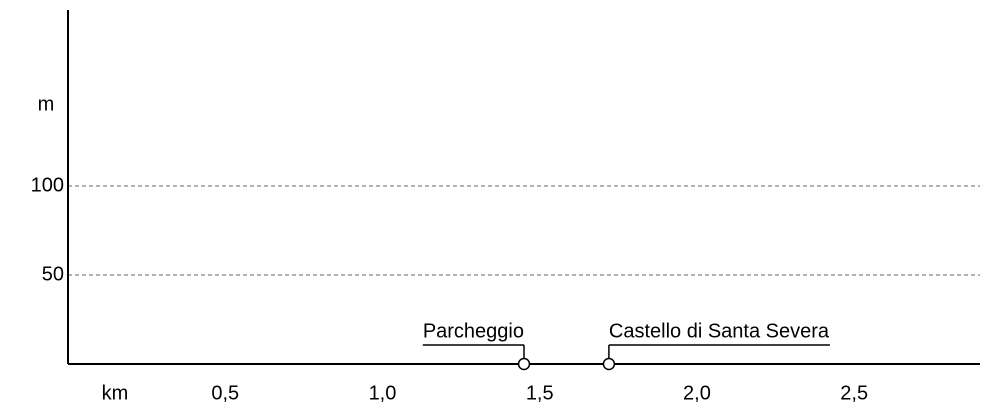  I want to click on x-axis-label: km, so click(115, 393).